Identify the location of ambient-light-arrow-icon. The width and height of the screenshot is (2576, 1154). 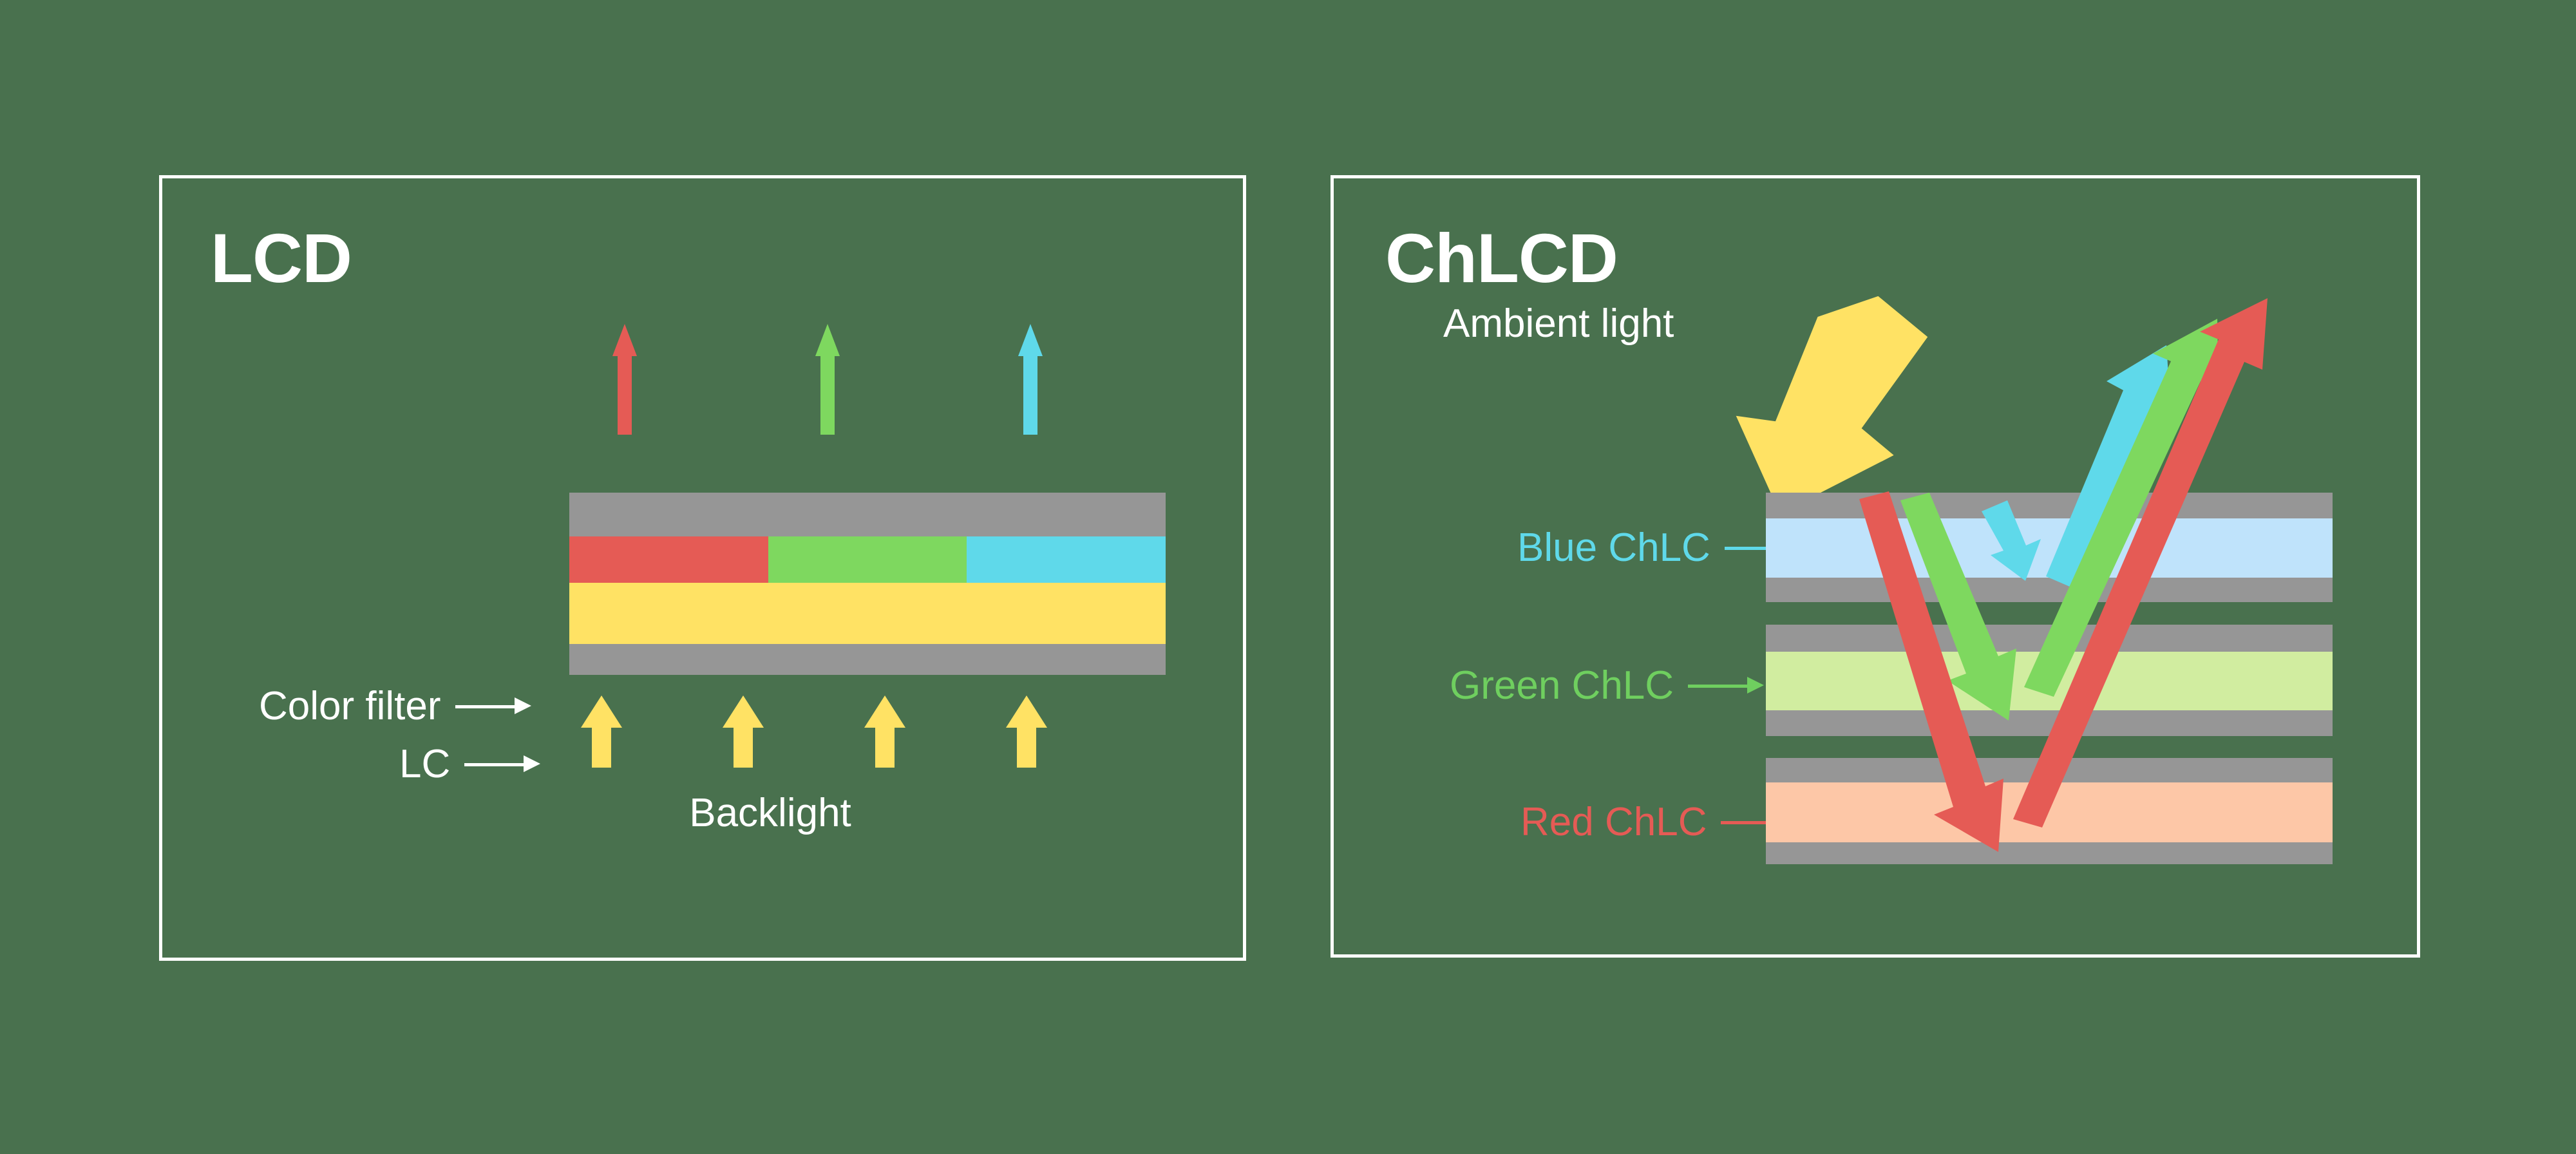
(1832, 405).